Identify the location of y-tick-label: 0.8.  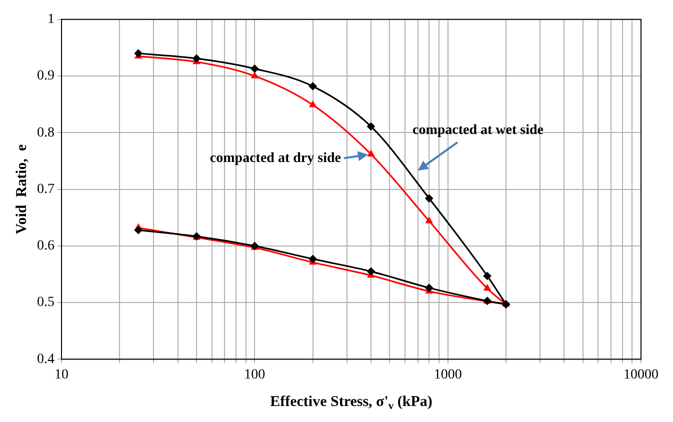
(45, 132).